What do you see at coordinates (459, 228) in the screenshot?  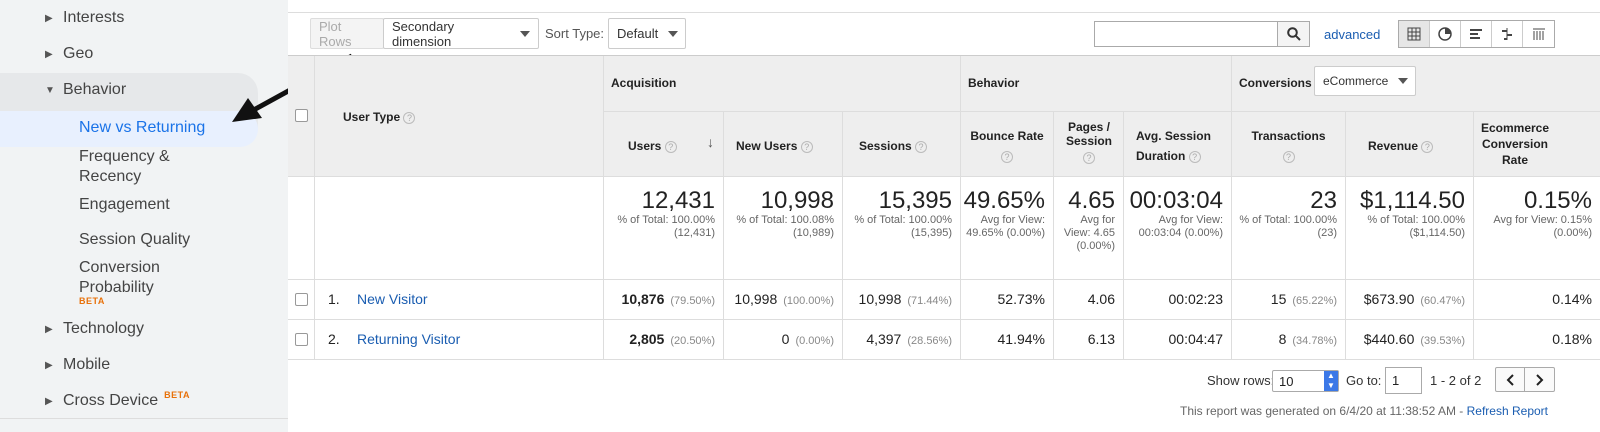 I see `totals-label-cell` at bounding box center [459, 228].